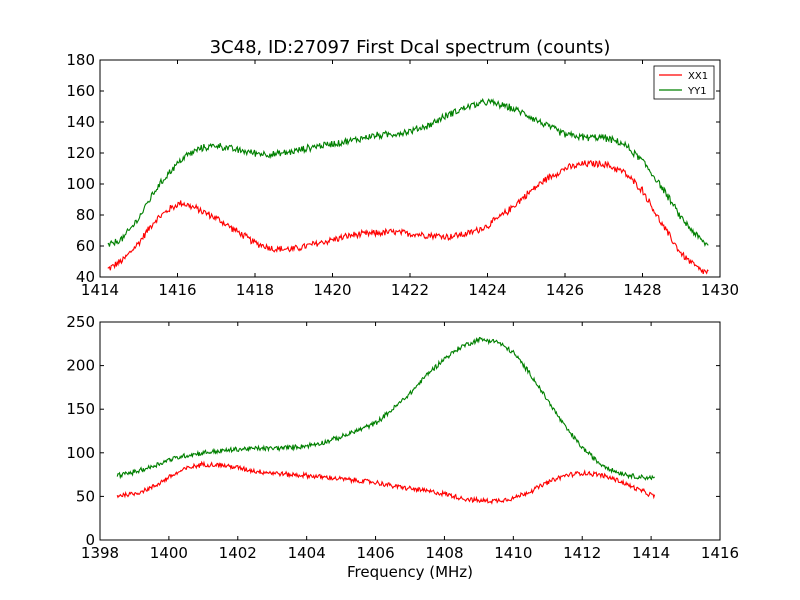  Describe the element at coordinates (565, 290) in the screenshot. I see `x-tick-label: 1426` at that location.